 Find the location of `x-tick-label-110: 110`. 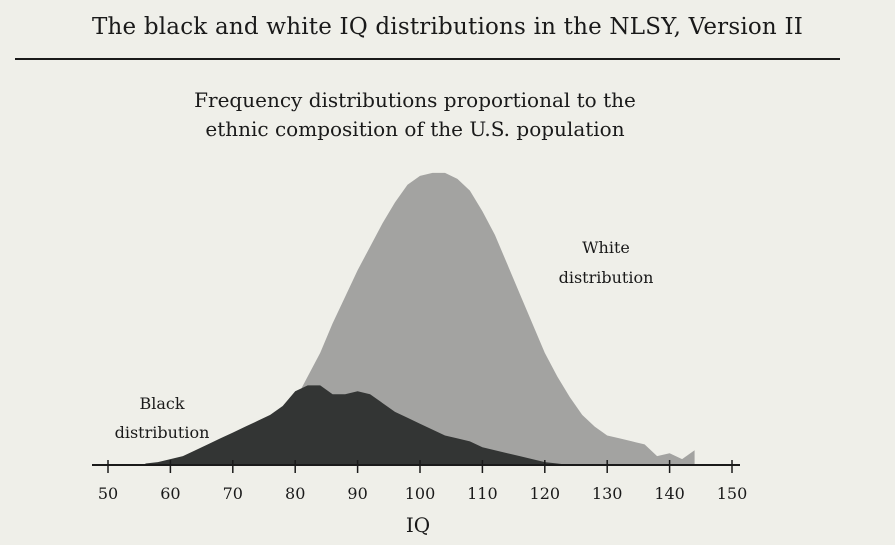

x-tick-label-110: 110 is located at coordinates (482, 493).